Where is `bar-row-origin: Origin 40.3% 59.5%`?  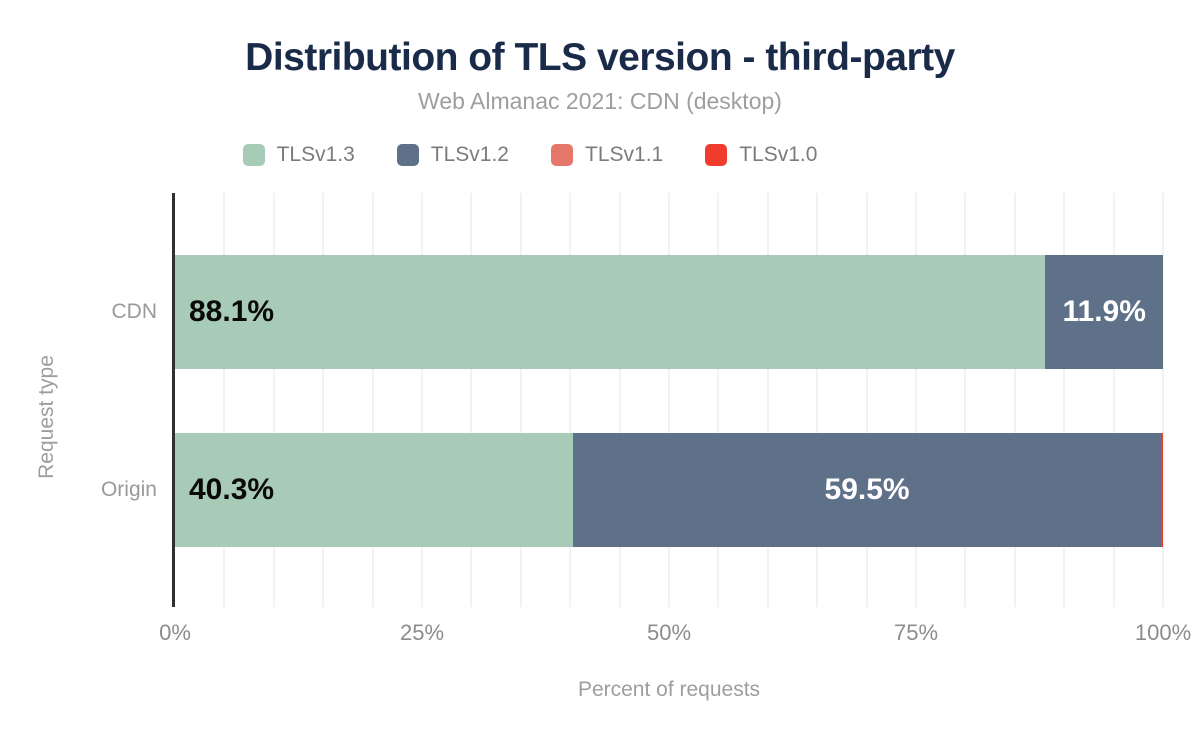
bar-row-origin: Origin 40.3% 59.5% is located at coordinates (632, 490).